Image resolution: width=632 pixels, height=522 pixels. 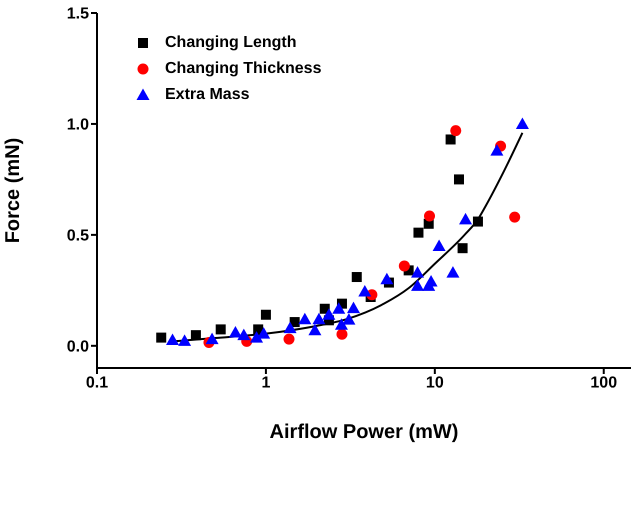 What do you see at coordinates (78, 236) in the screenshot?
I see `y-tick-label: 0.5` at bounding box center [78, 236].